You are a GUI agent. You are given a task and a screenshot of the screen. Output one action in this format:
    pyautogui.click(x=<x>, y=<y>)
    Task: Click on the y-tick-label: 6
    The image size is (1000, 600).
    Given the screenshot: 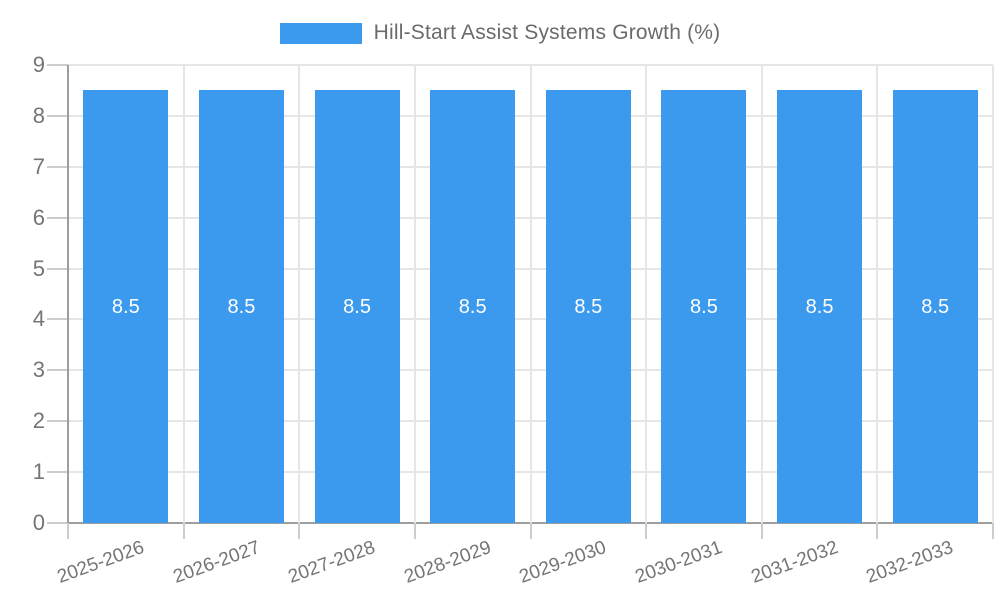 What is the action you would take?
    pyautogui.click(x=38, y=217)
    